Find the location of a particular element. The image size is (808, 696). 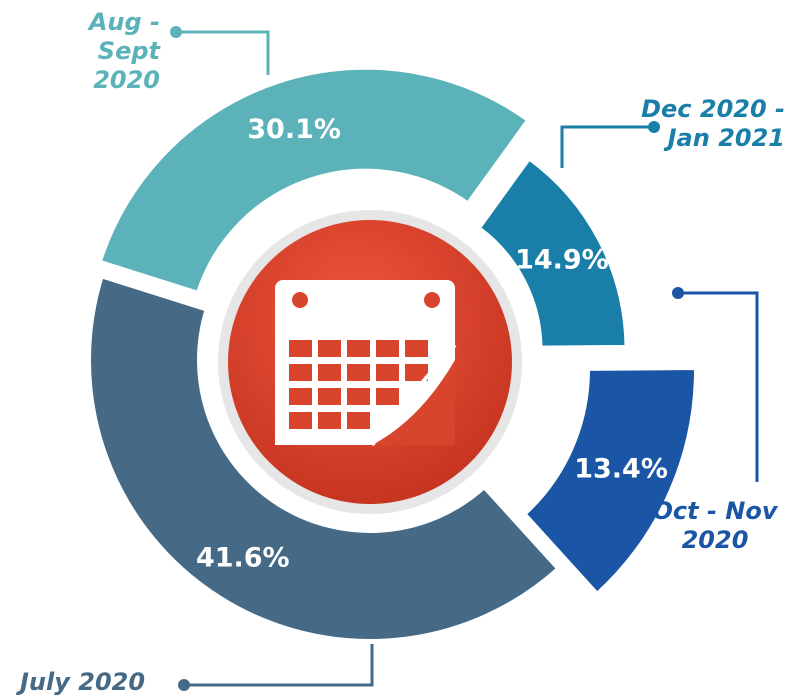

value-label: 14.9% is located at coordinates (562, 259).